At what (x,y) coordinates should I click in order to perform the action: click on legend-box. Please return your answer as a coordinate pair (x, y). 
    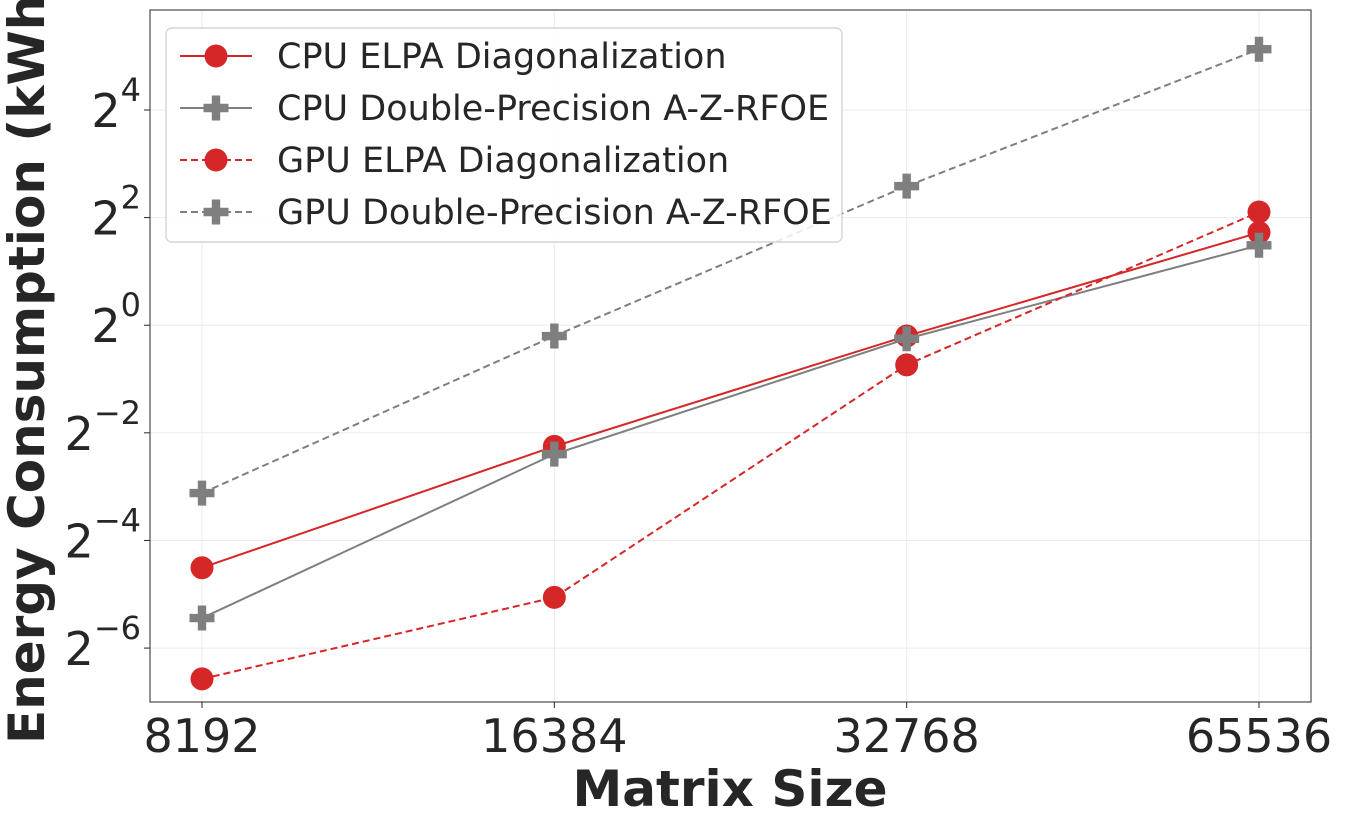
    Looking at the image, I should click on (504, 135).